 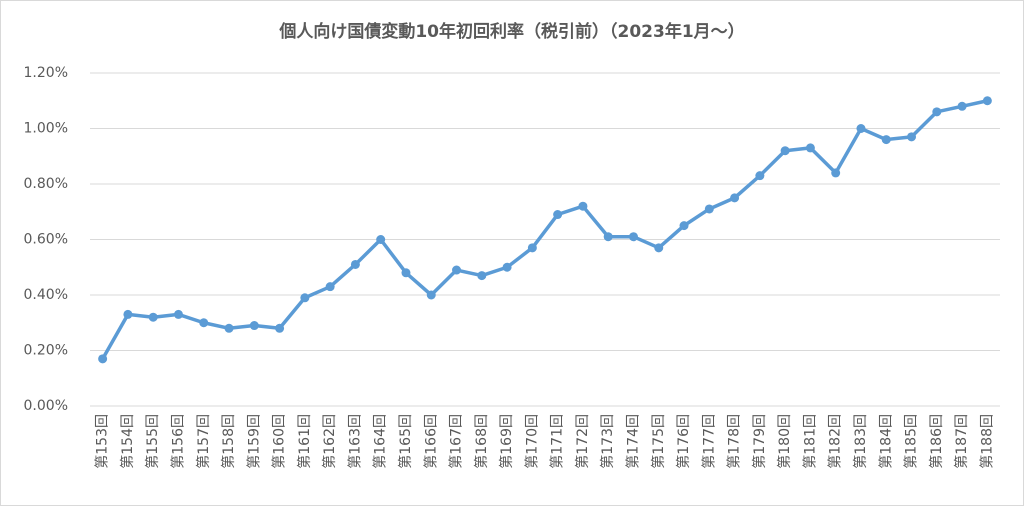 I want to click on x-tick-label: 第181回, so click(x=809, y=441).